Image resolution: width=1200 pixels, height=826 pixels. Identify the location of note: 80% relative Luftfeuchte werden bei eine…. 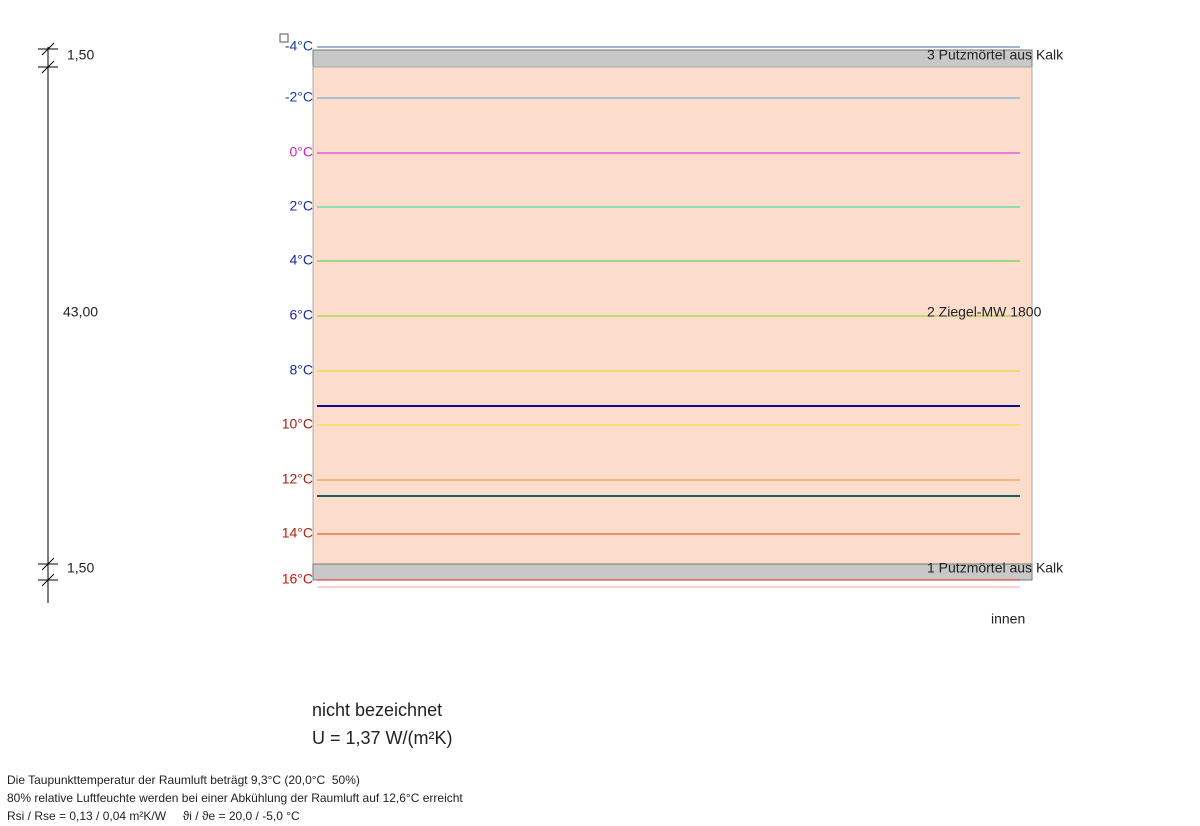
(235, 798).